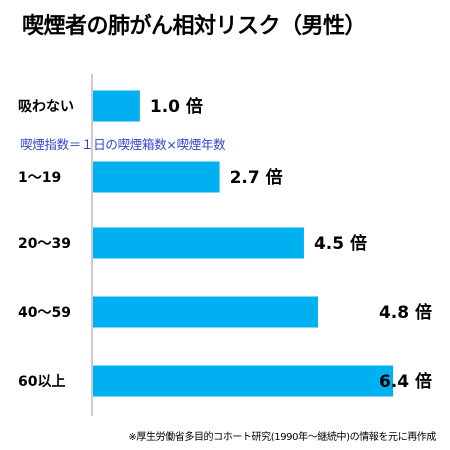  What do you see at coordinates (44, 244) in the screenshot?
I see `category-label: 20～39` at bounding box center [44, 244].